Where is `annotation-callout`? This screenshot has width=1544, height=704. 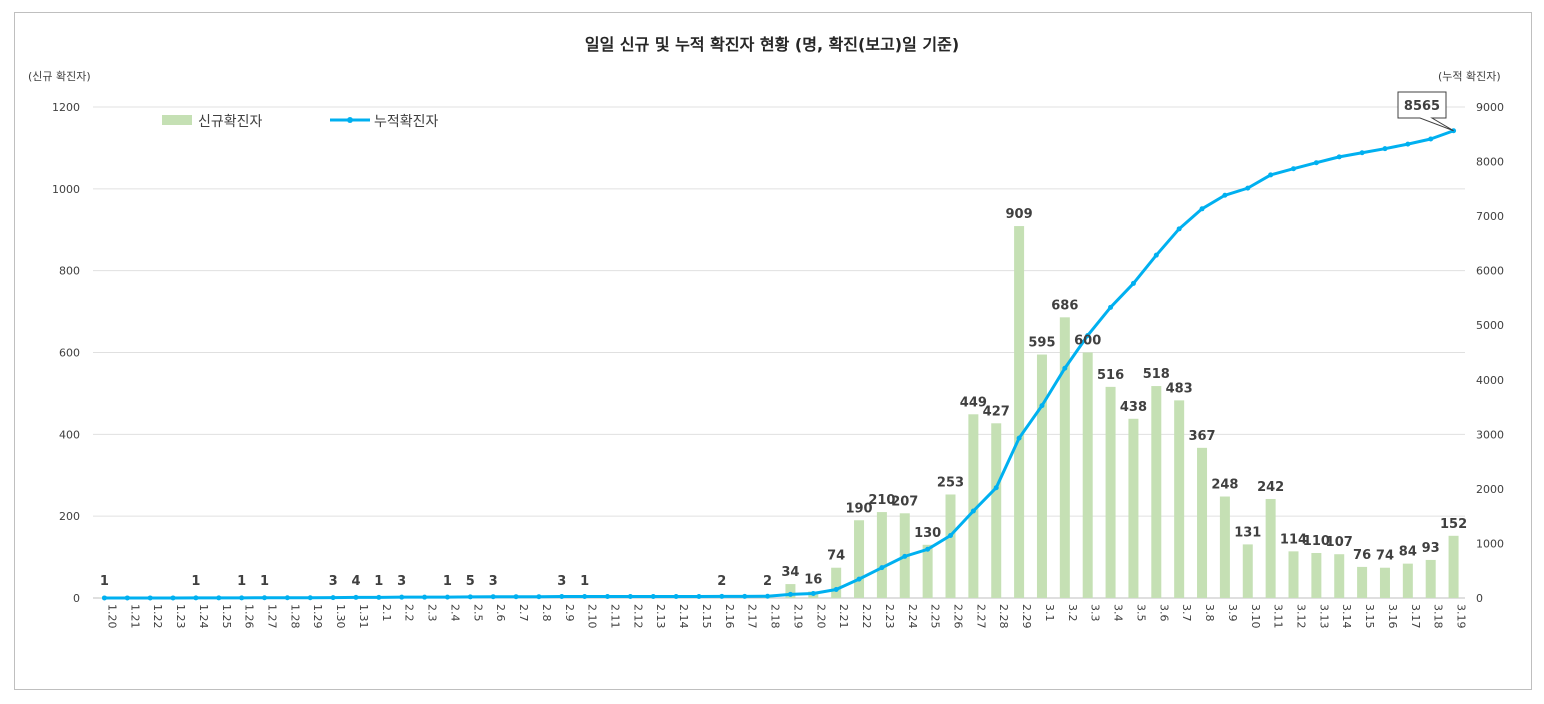
annotation-callout is located at coordinates (1425, 111).